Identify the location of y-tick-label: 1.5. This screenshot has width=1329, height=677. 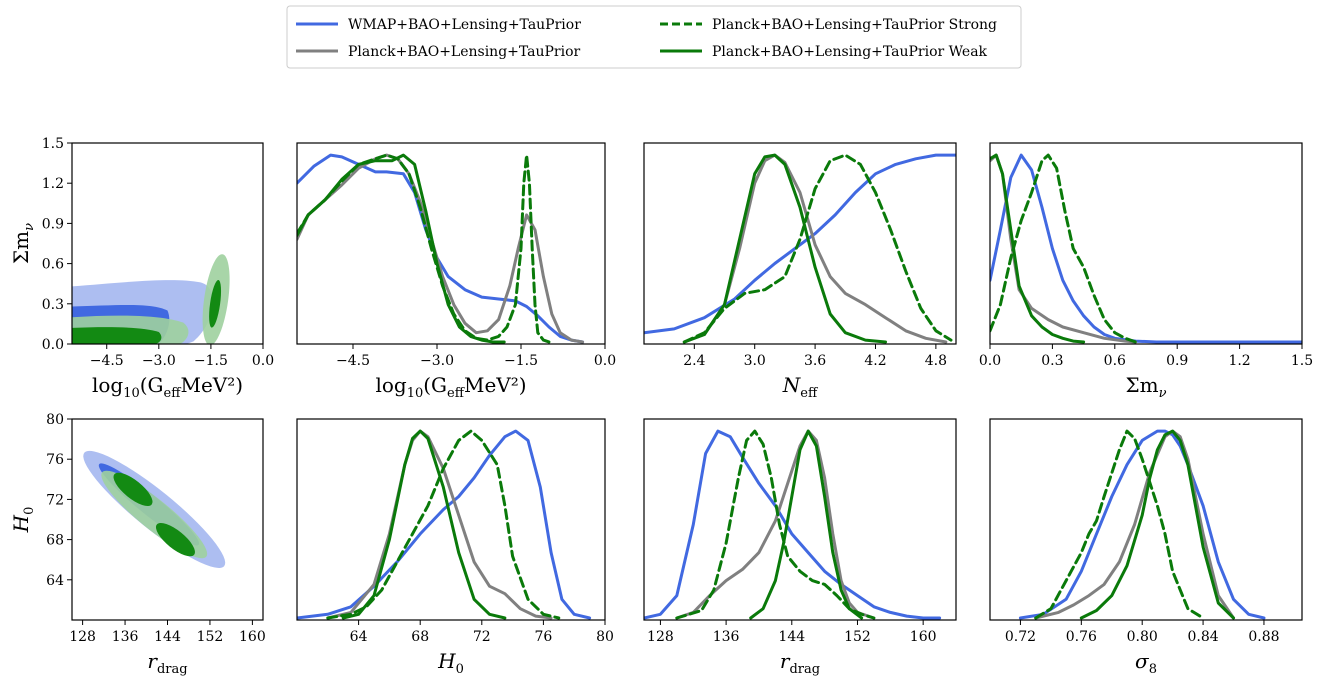
(53, 144).